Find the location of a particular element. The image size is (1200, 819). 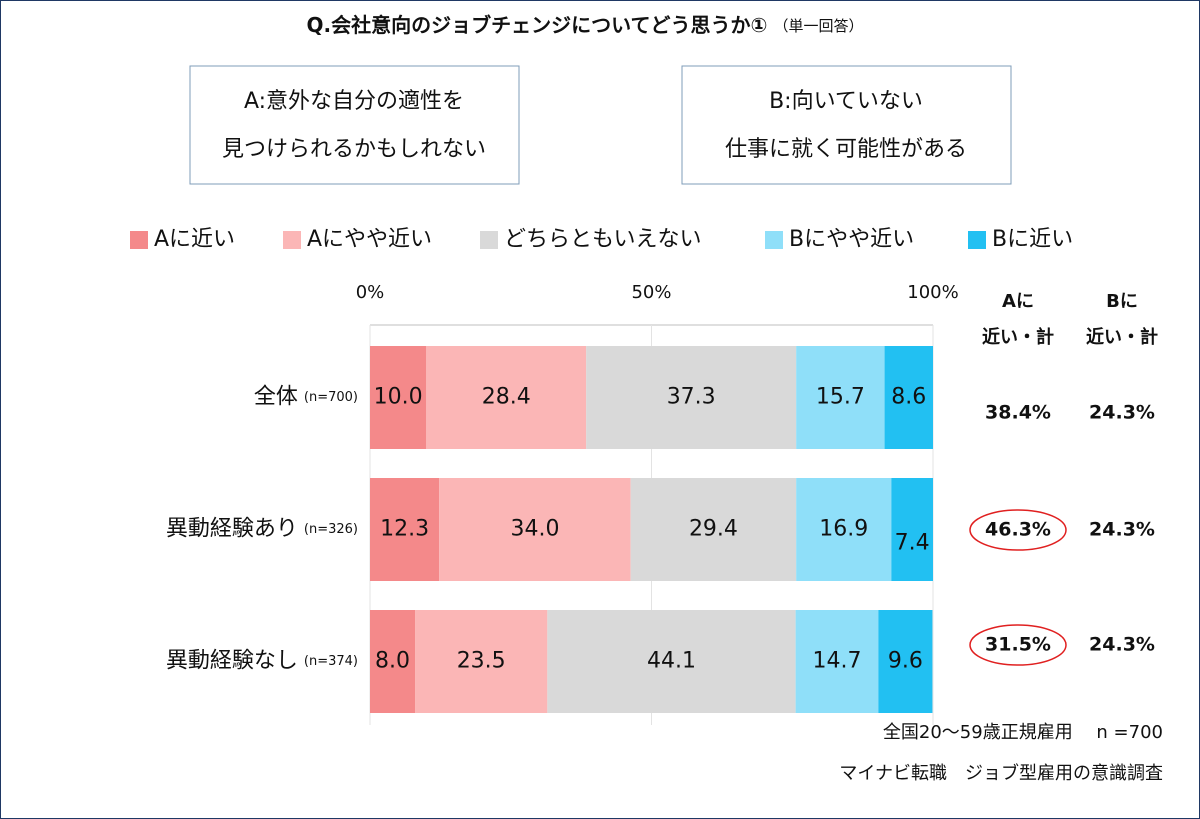

data-label: 29.4 is located at coordinates (713, 529).